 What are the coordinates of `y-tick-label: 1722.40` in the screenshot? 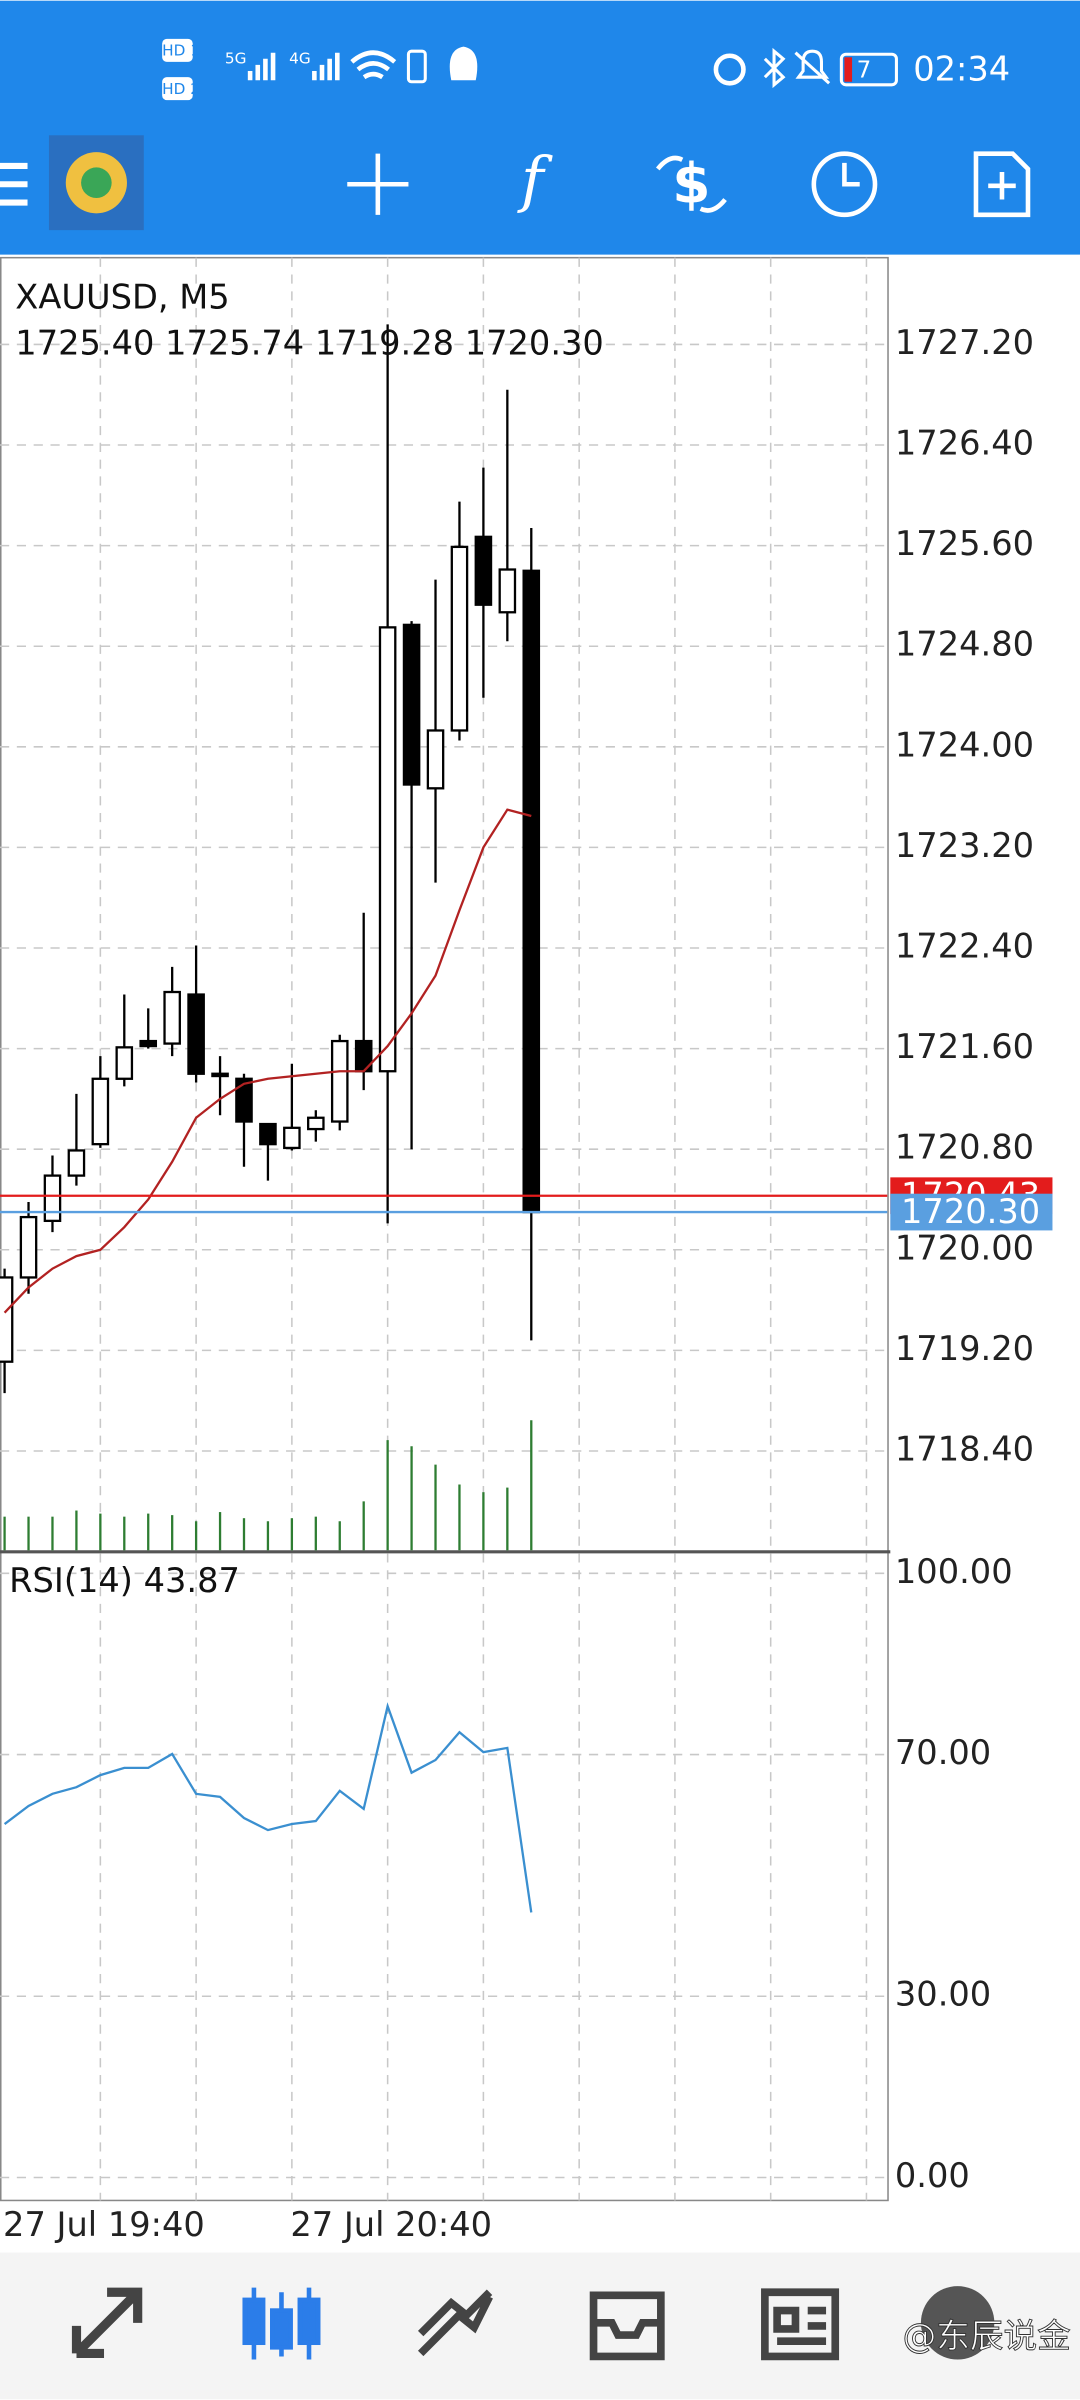 It's located at (964, 946).